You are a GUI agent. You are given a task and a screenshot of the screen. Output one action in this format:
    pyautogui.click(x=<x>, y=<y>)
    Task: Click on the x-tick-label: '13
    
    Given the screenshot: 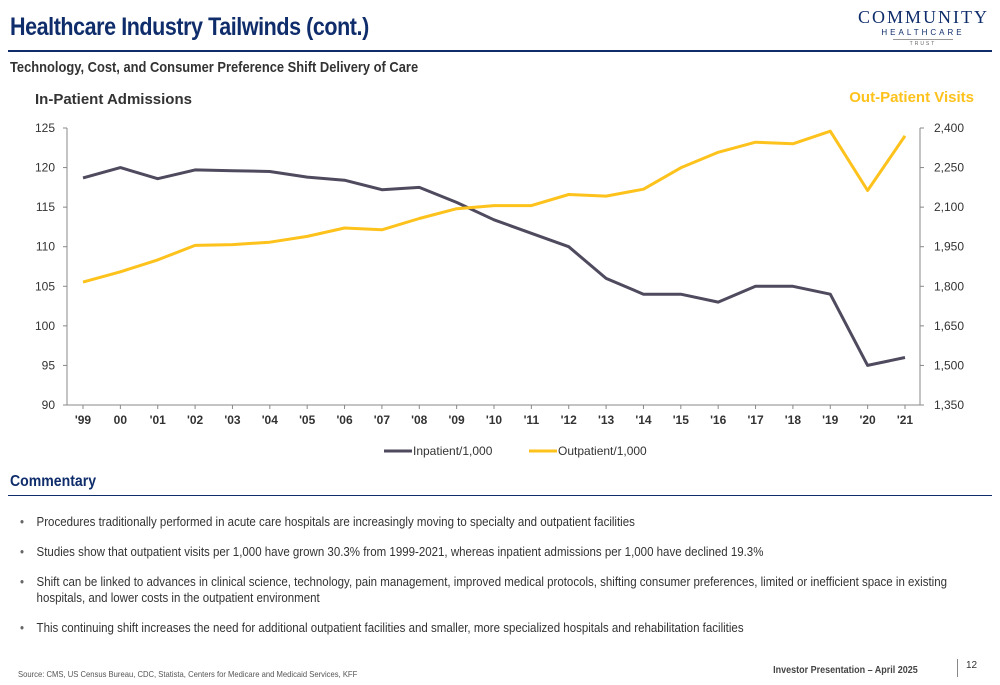 What is the action you would take?
    pyautogui.click(x=606, y=420)
    